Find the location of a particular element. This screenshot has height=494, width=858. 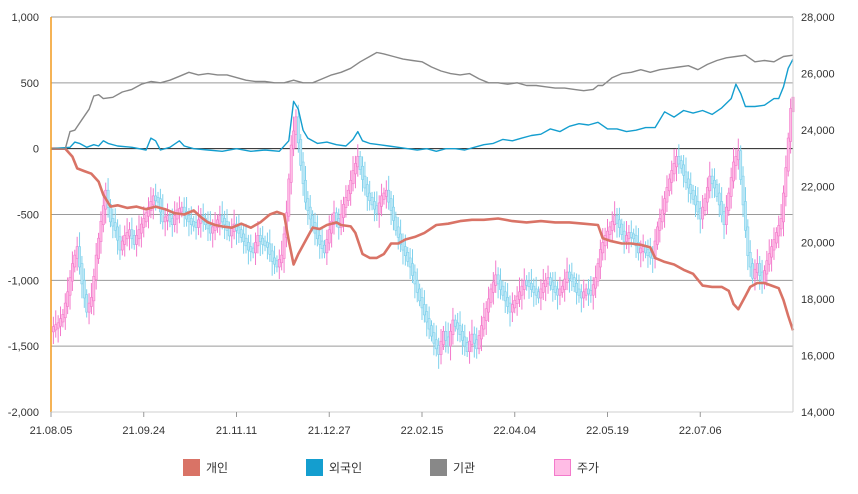

legend-label: 주가 is located at coordinates (588, 467).